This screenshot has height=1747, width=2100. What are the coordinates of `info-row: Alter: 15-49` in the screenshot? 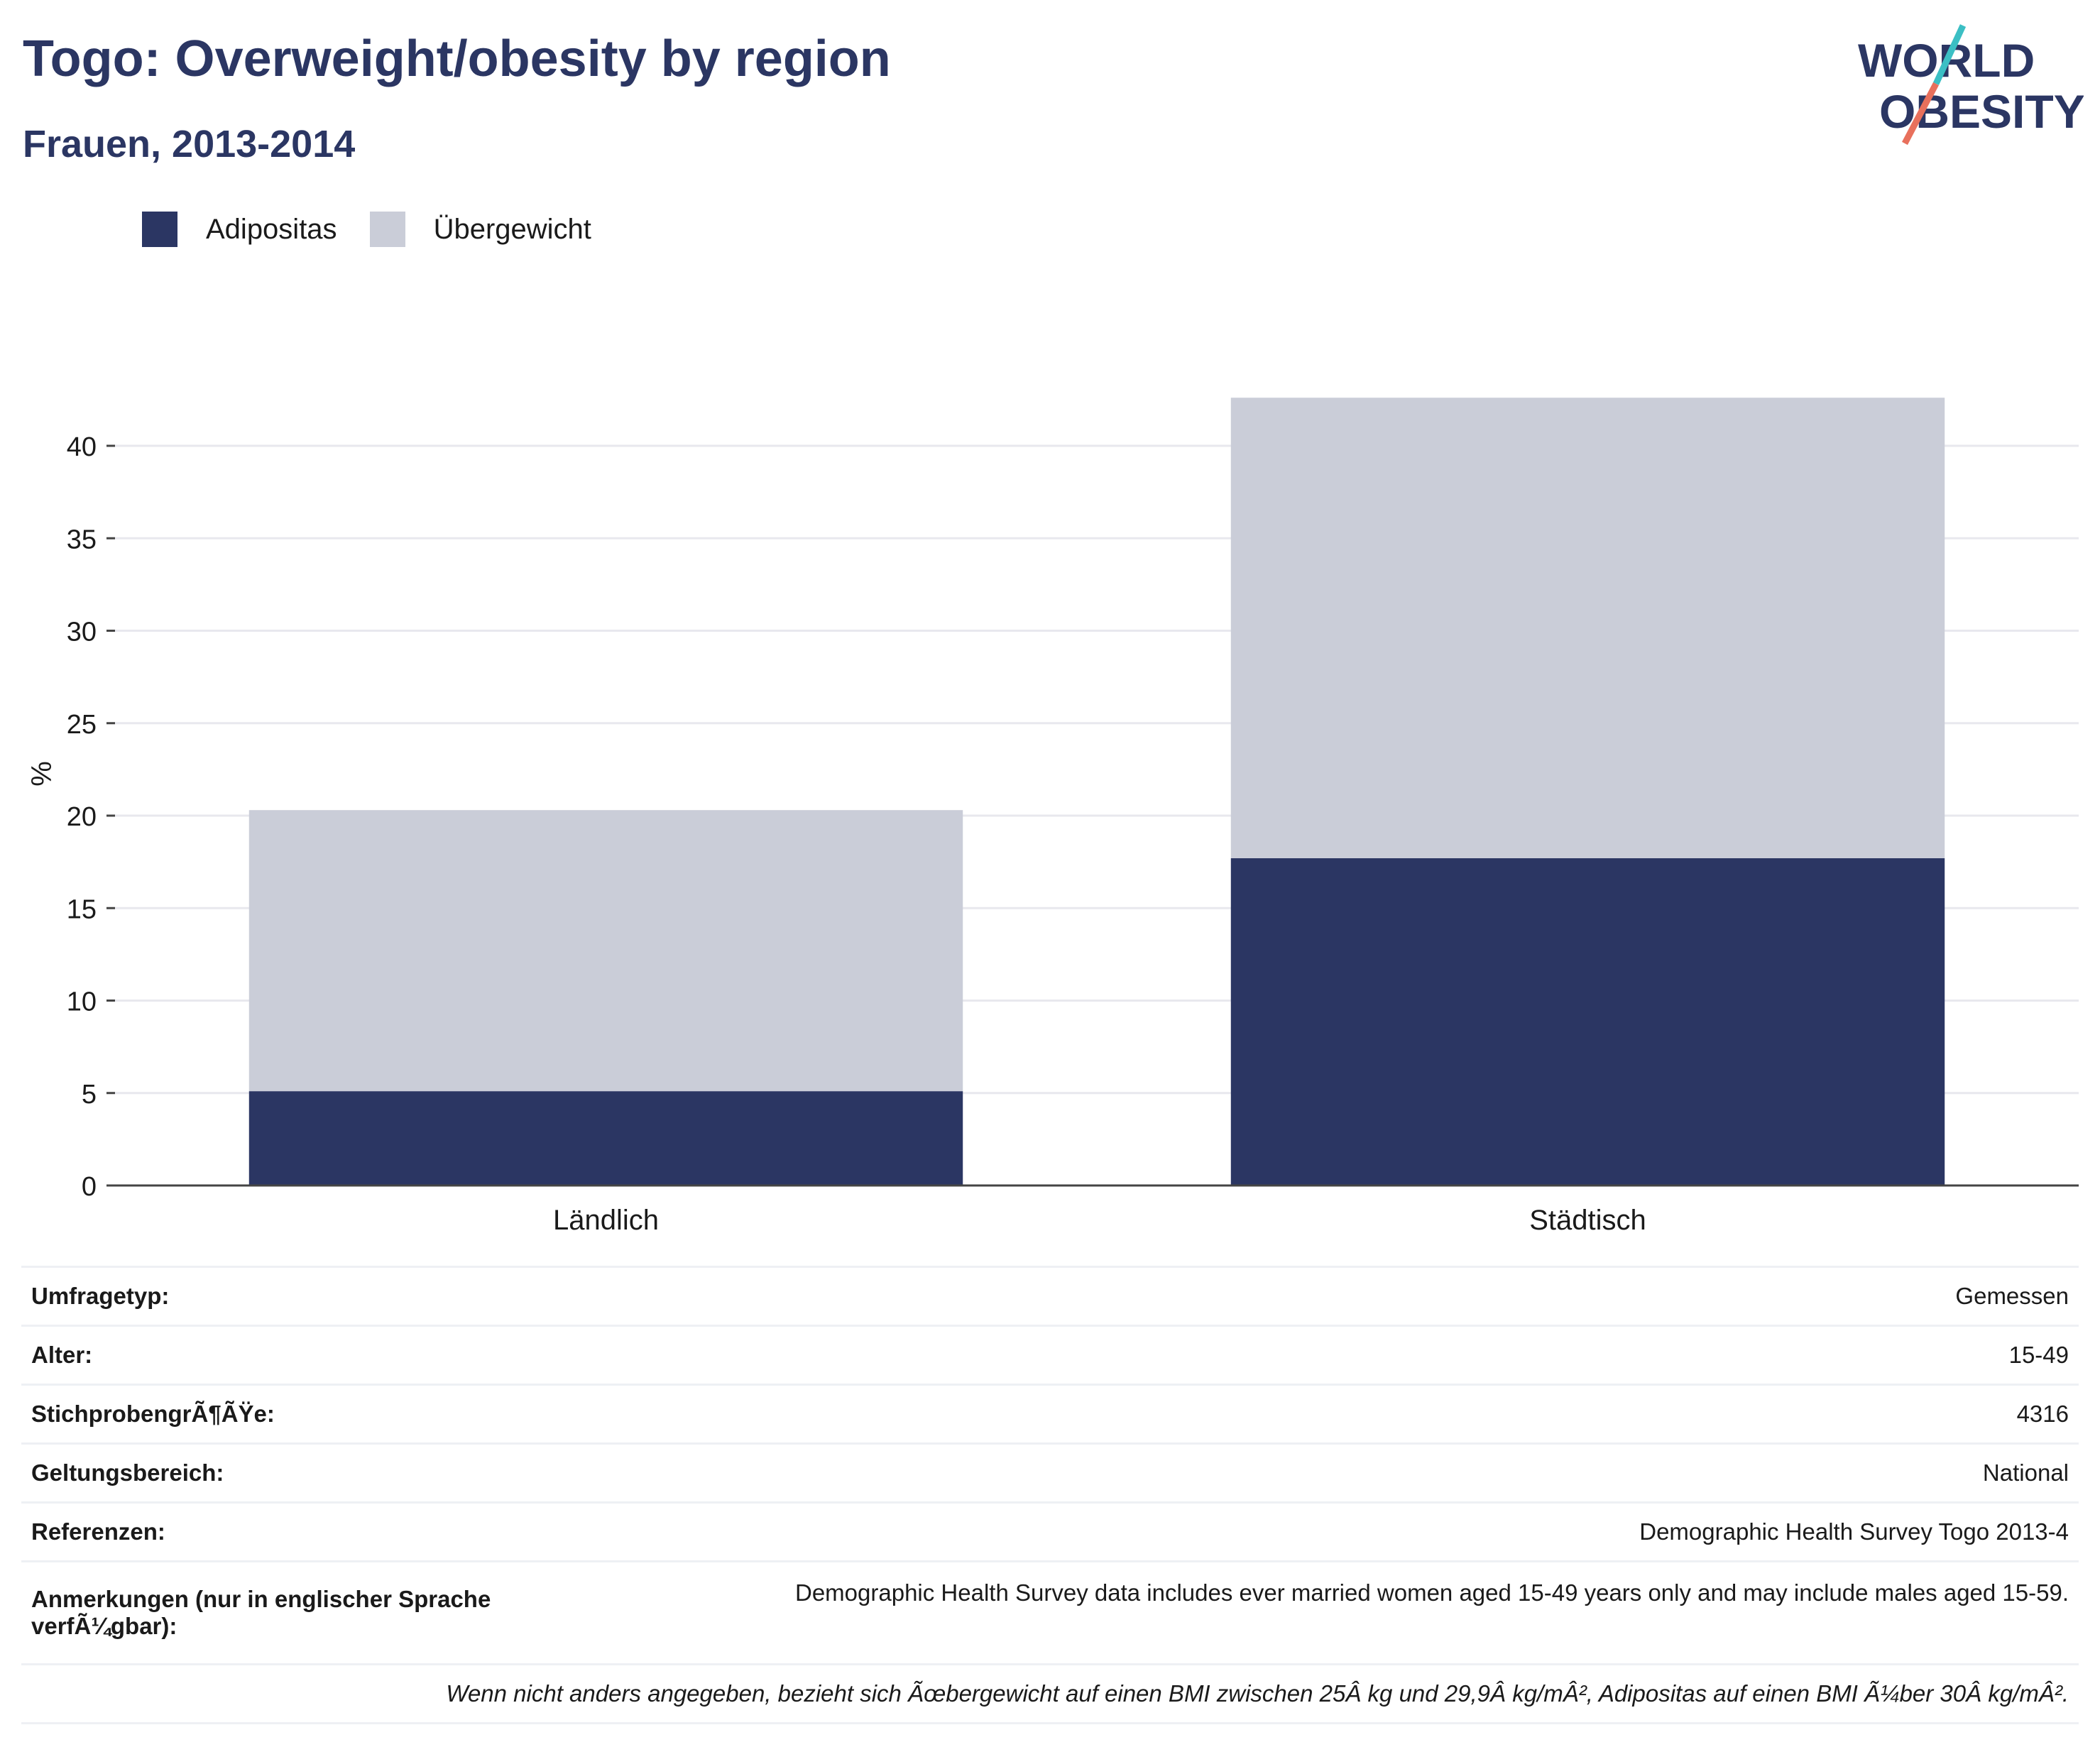 It's located at (1050, 1355).